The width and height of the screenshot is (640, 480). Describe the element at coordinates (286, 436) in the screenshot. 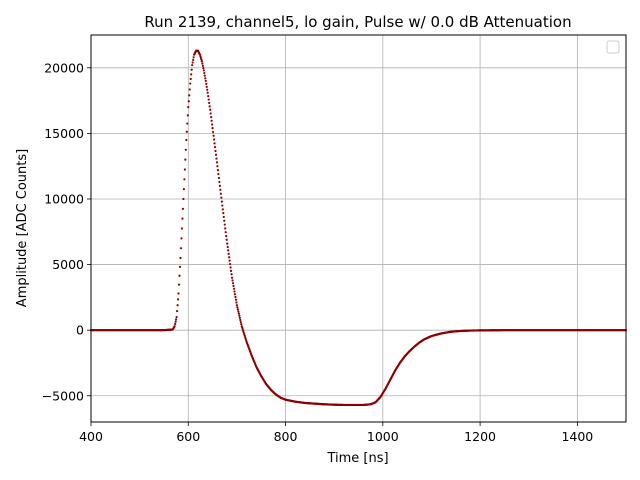

I see `x-tick-label: 800` at that location.